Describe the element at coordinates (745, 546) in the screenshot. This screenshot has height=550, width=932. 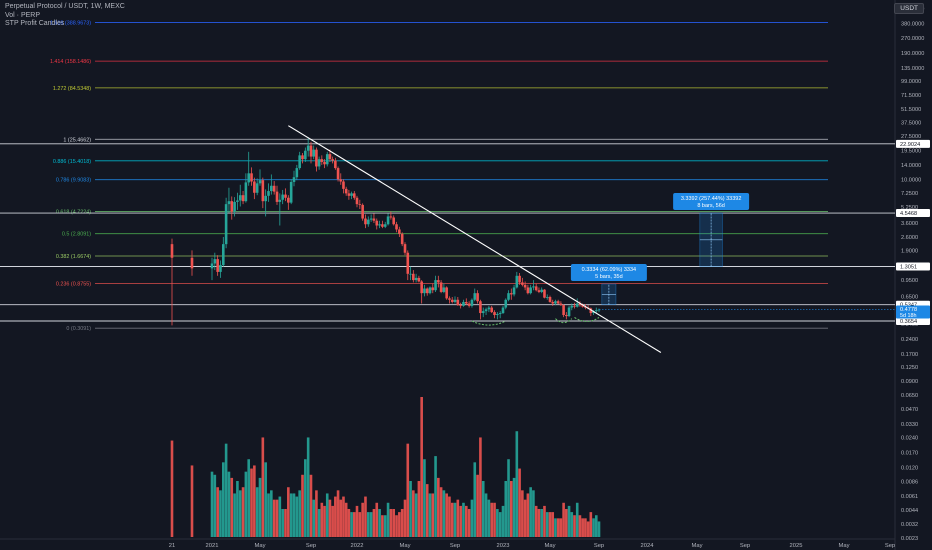
I see `time-tick-label: Sep` at that location.